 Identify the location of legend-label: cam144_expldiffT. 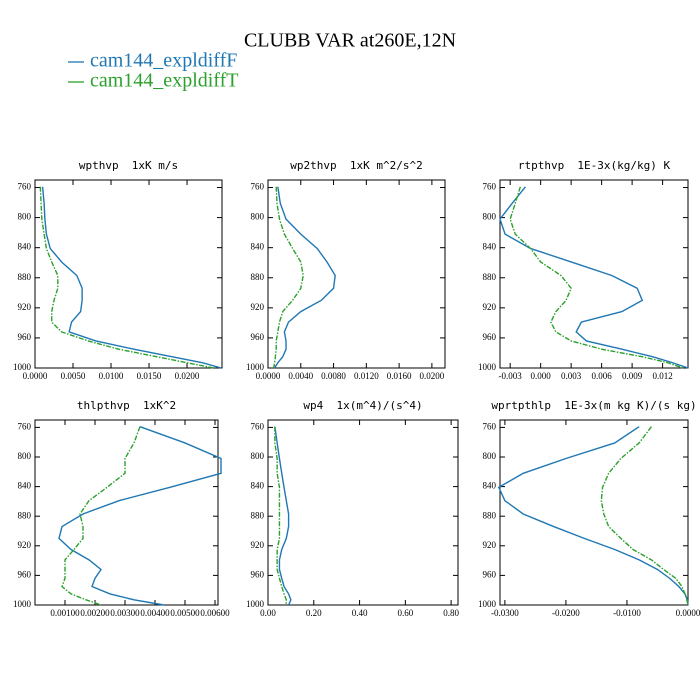
(164, 81).